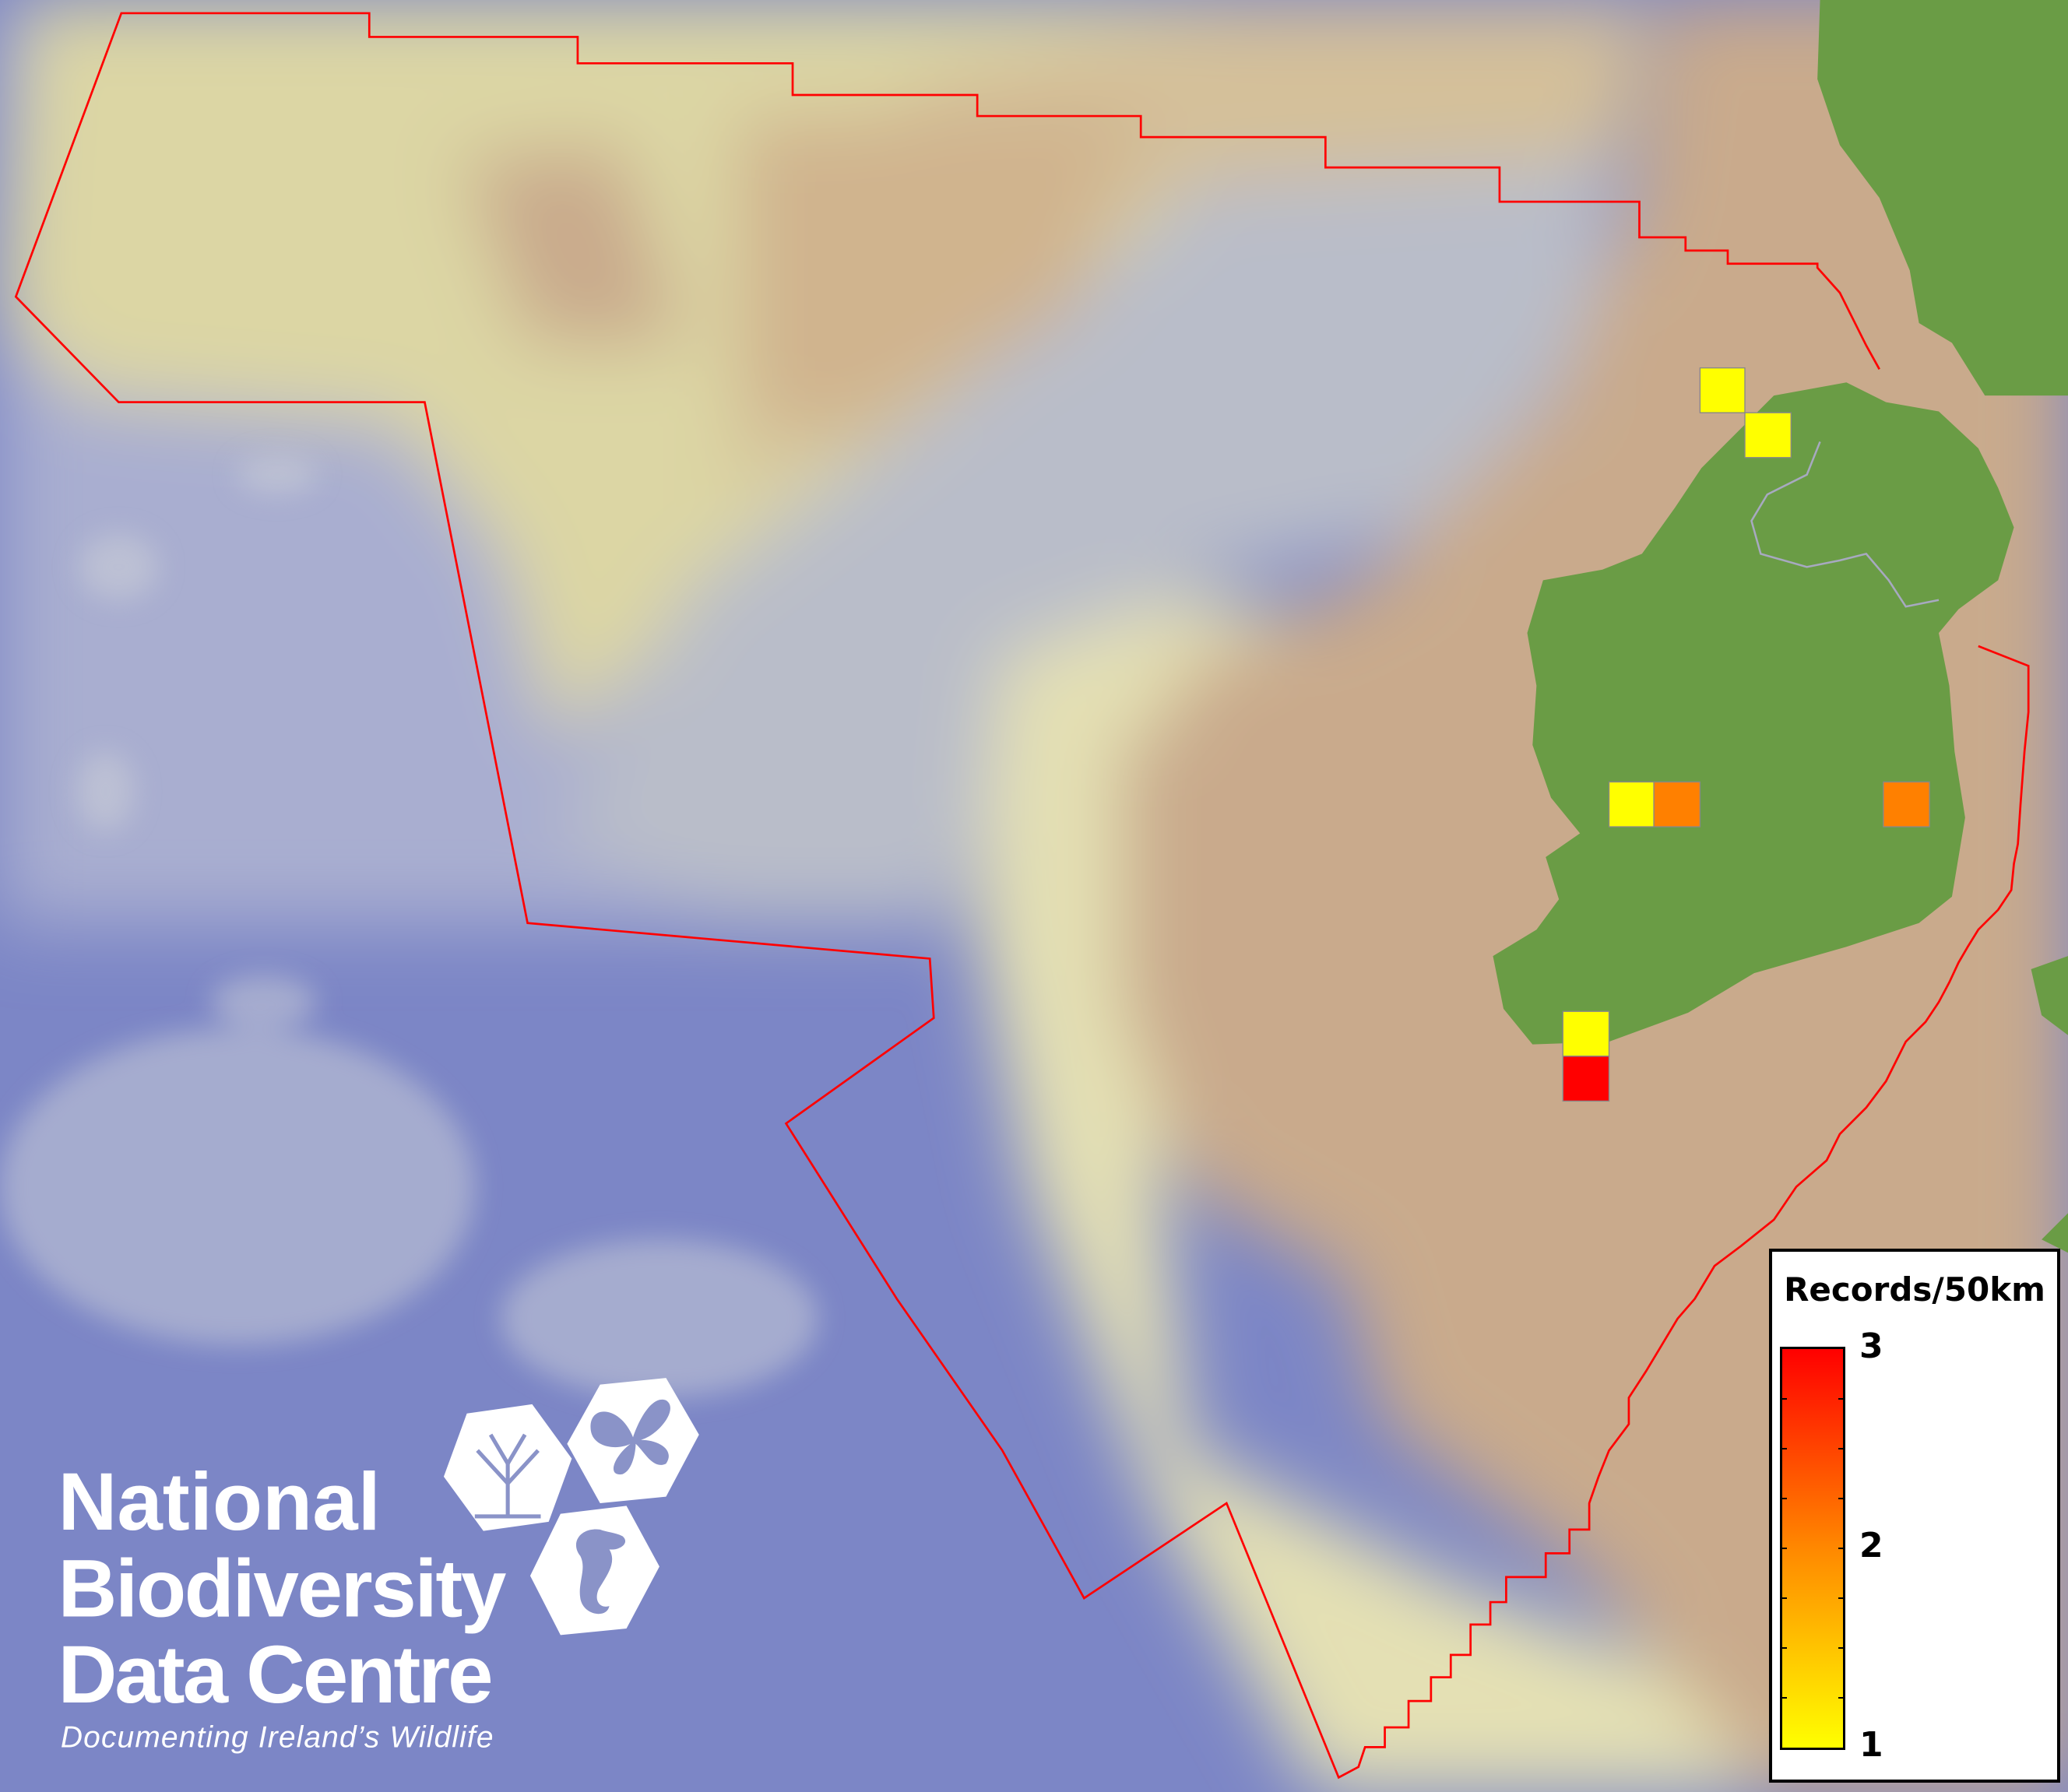 This screenshot has width=2068, height=1792. Describe the element at coordinates (219, 1502) in the screenshot. I see `logo-line-national: National` at that location.